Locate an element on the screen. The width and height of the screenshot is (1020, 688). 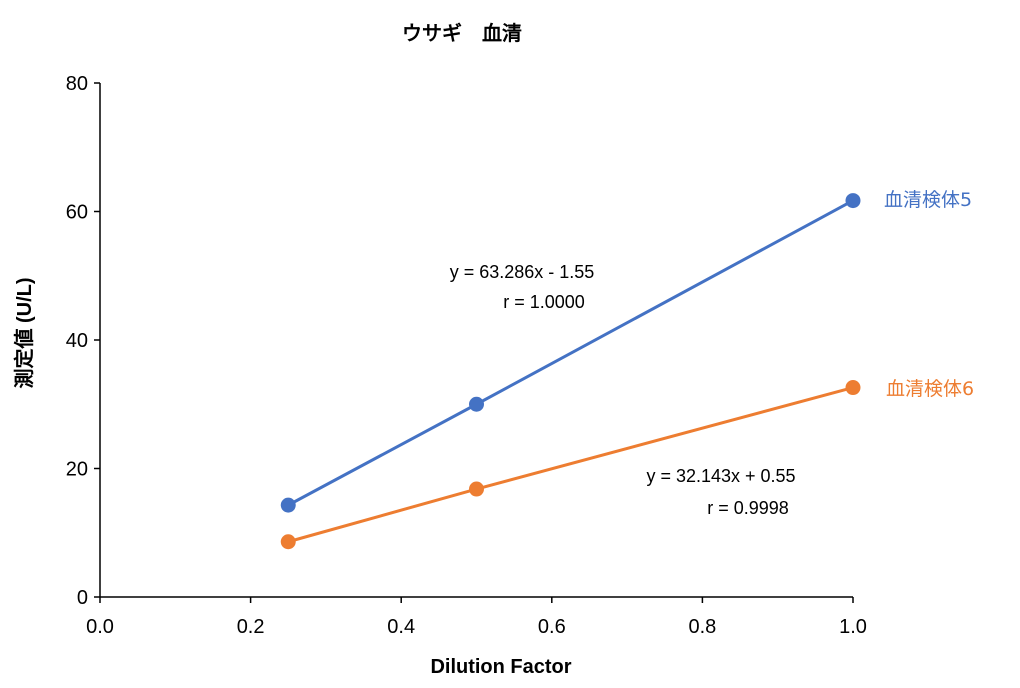
x-tick-label: 0.0 is located at coordinates (100, 627).